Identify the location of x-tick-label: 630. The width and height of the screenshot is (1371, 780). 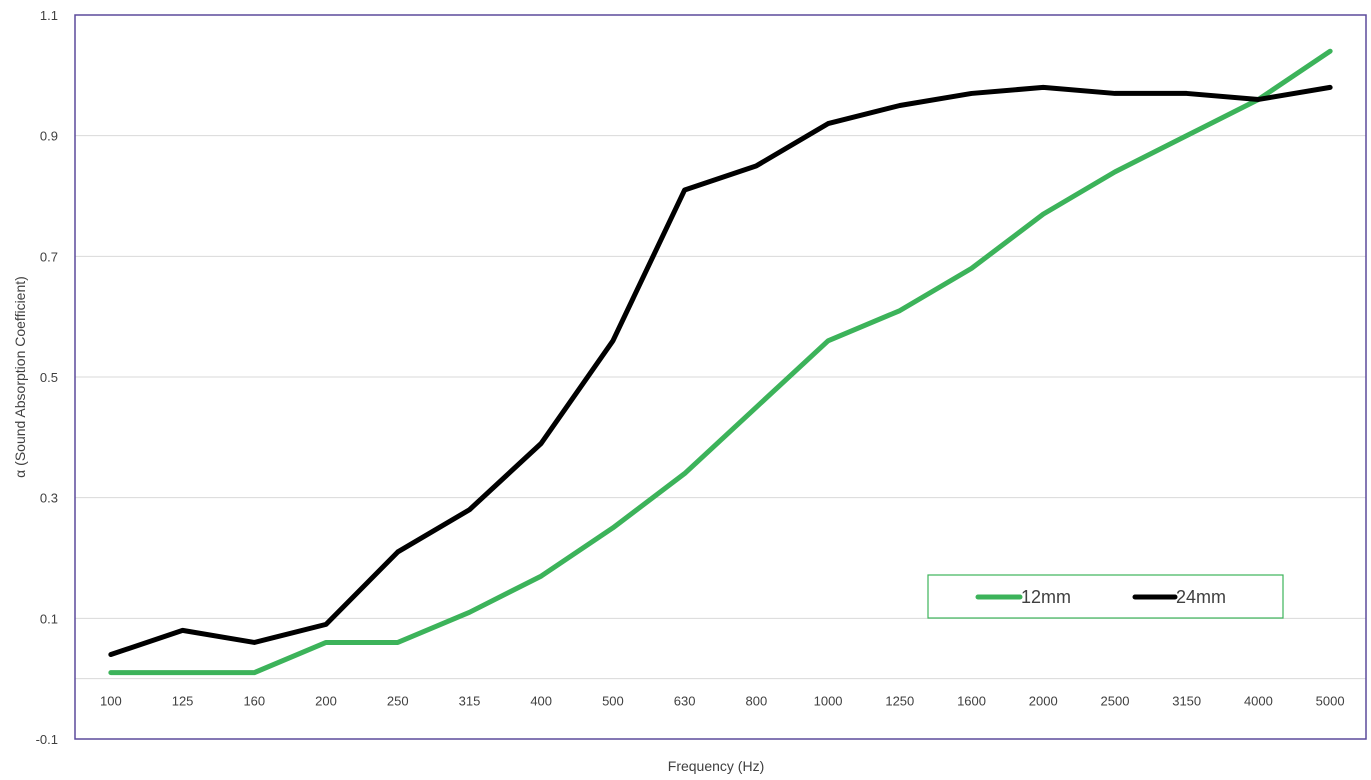
(685, 701).